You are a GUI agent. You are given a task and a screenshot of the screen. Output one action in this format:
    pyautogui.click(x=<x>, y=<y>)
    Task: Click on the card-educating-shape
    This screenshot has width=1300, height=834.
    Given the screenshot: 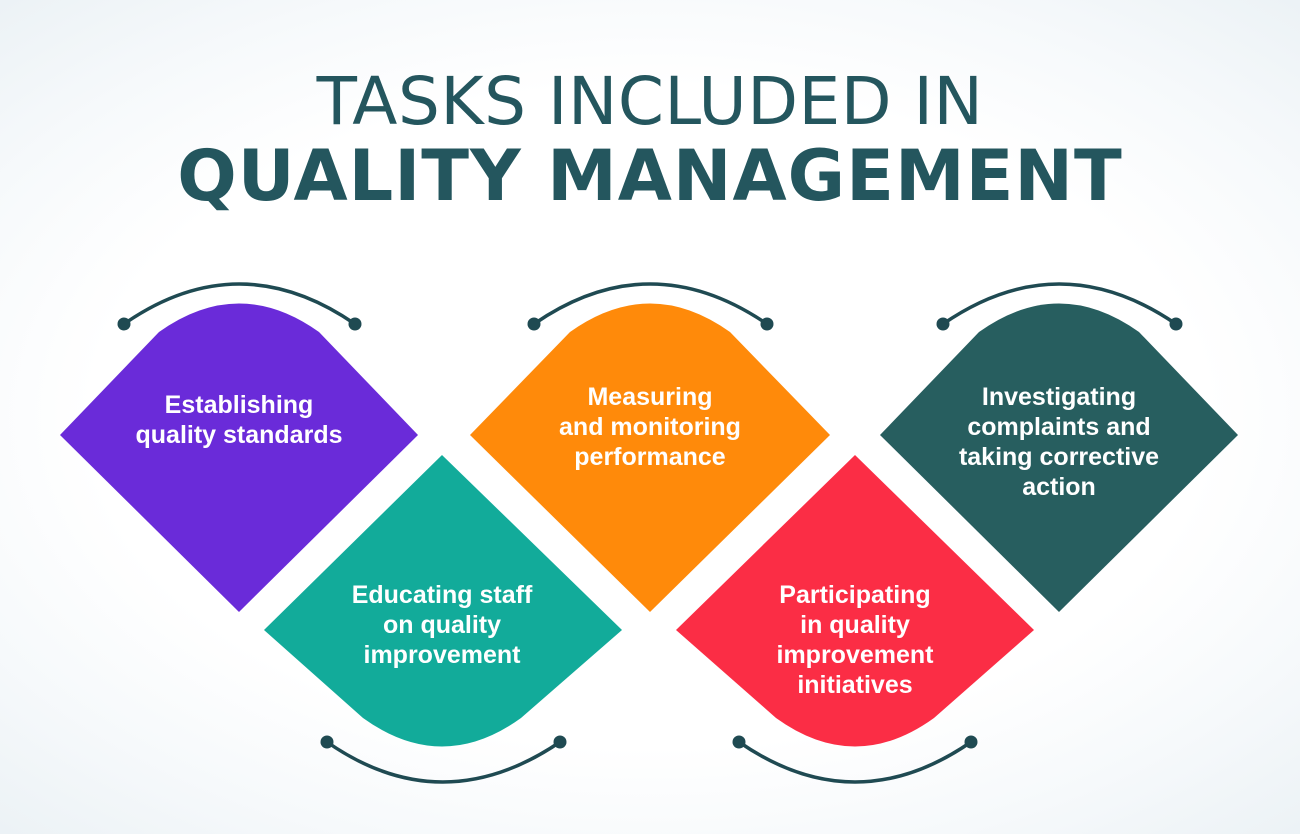 What is the action you would take?
    pyautogui.click(x=443, y=601)
    